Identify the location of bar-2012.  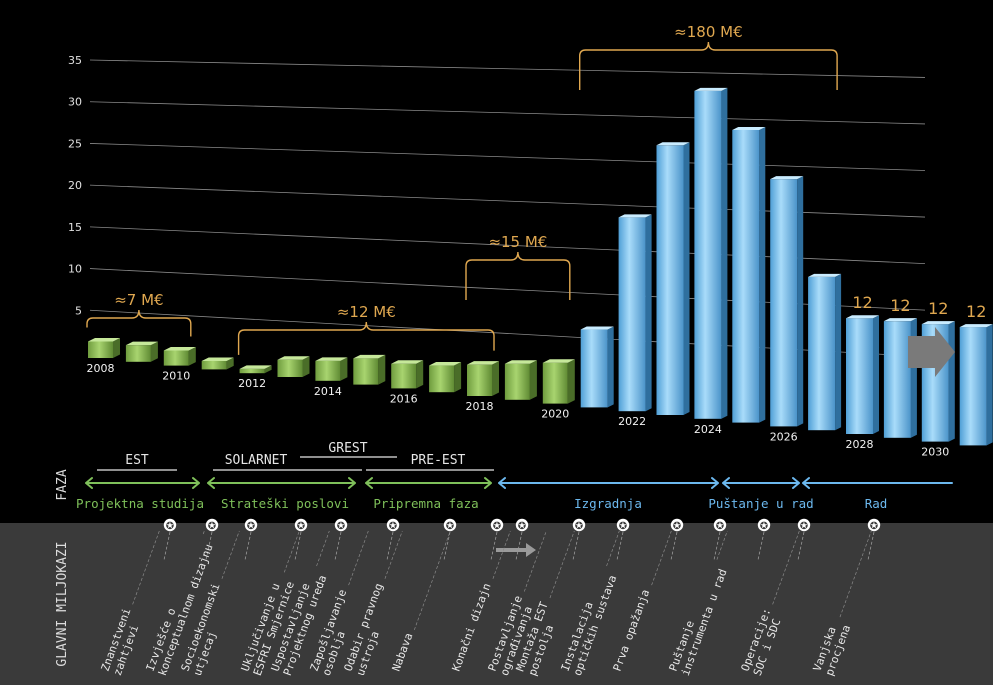
(256, 369).